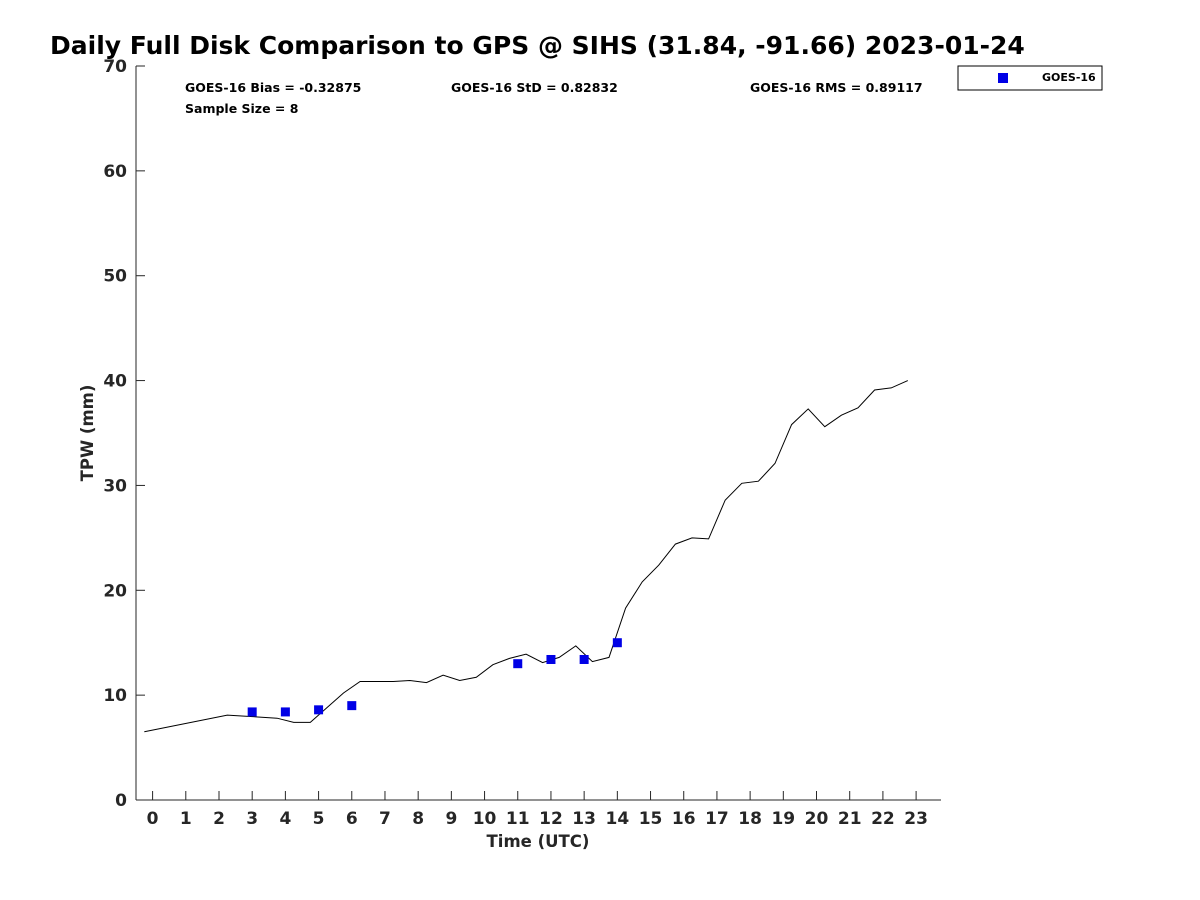 The height and width of the screenshot is (900, 1200). I want to click on stat-bias: GOES-16 Bias = -0.32875, so click(273, 87).